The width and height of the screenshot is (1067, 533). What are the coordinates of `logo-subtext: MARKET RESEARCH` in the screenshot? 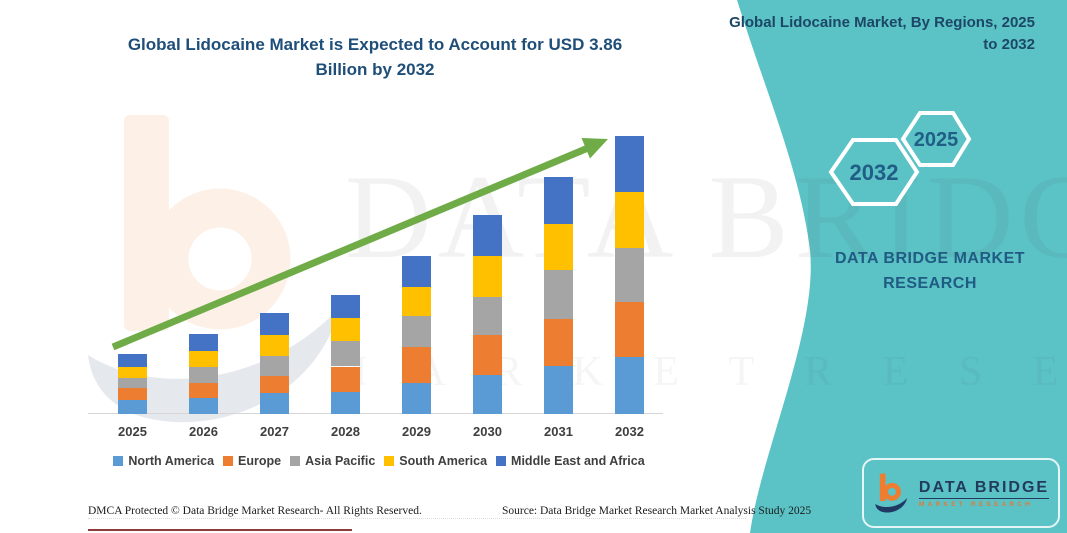 It's located at (976, 504).